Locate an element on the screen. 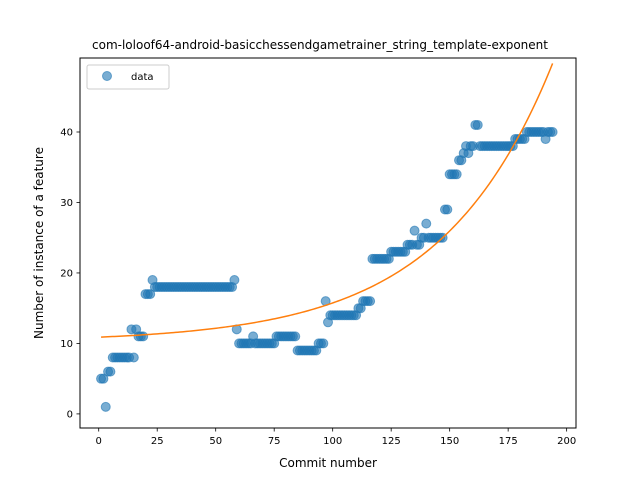  legend: data is located at coordinates (128, 77).